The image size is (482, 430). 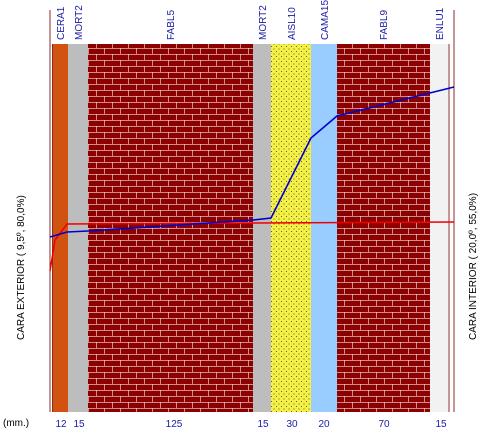 I want to click on layer-mort2-outer, so click(x=78, y=228).